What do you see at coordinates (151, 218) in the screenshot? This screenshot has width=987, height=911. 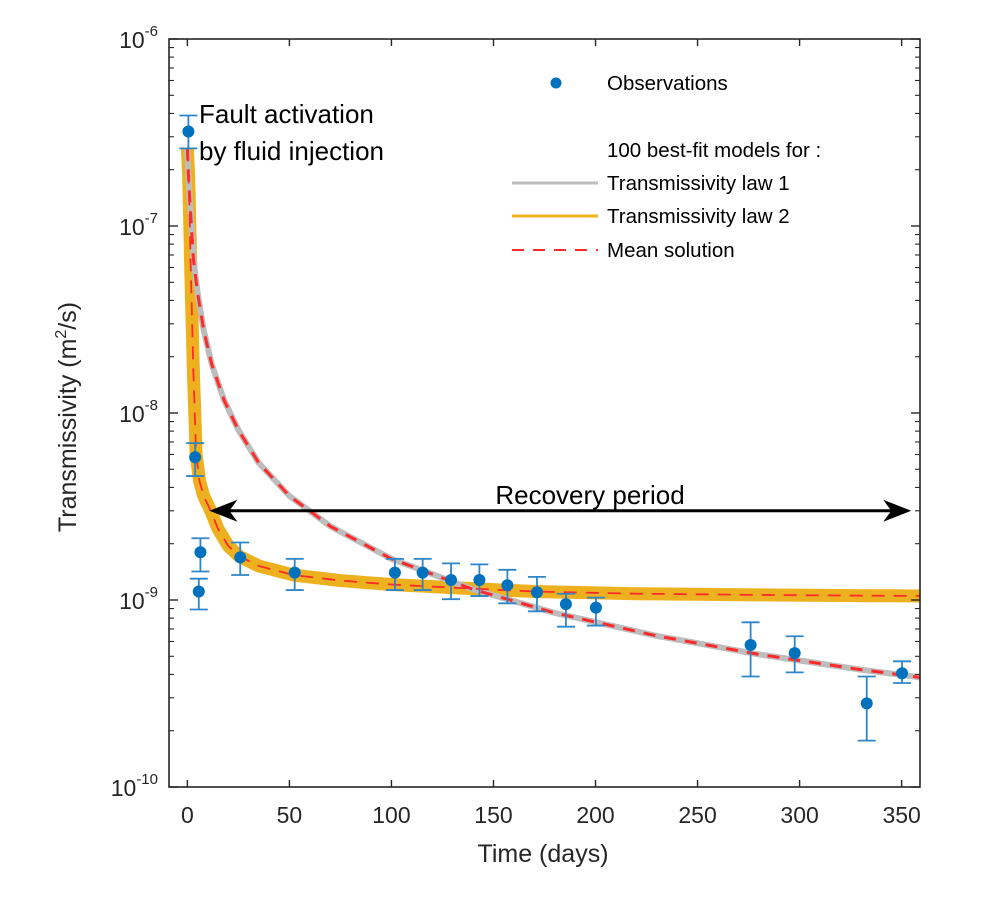 I see `y-tick-exponent: -7` at bounding box center [151, 218].